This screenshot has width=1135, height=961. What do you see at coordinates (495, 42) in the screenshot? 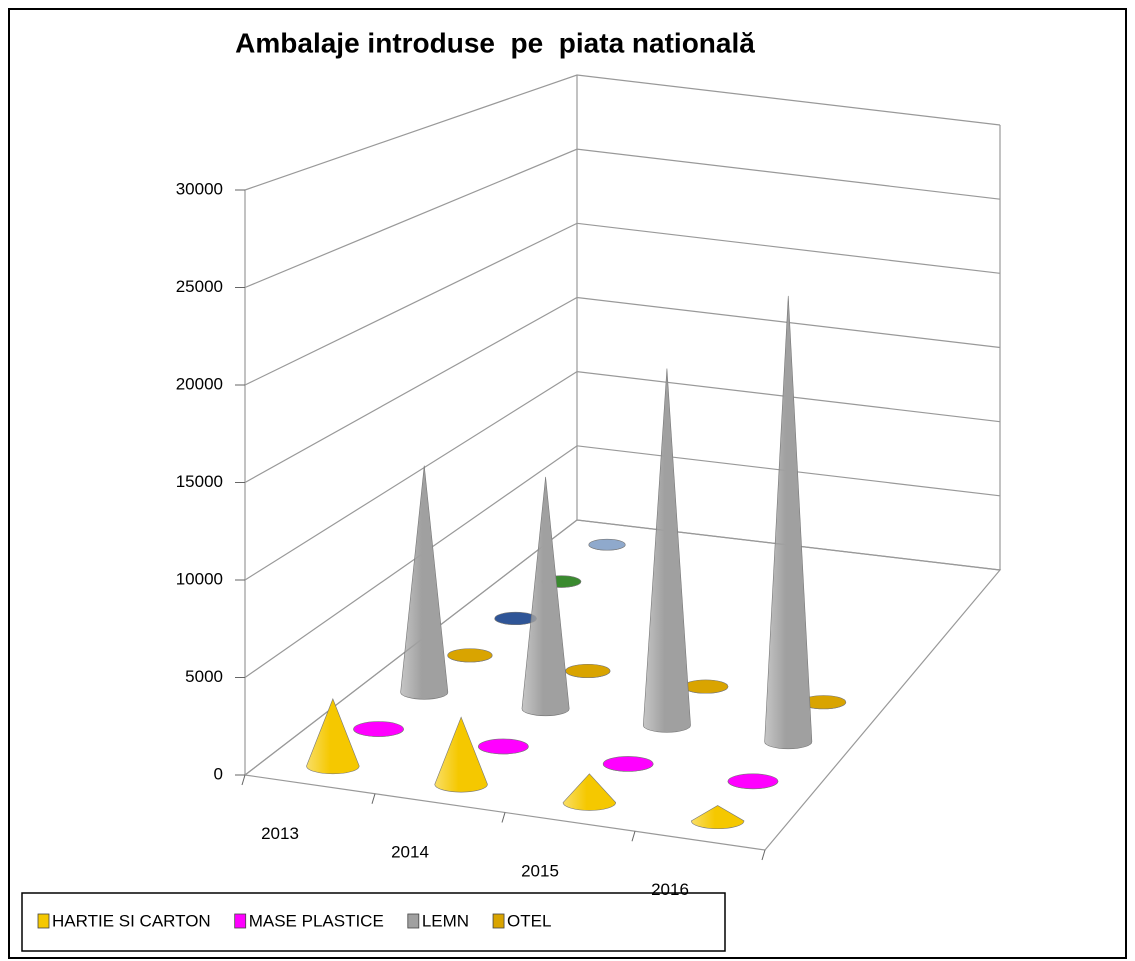
I see `chart-title: Ambalaje introduse pe piata natională` at bounding box center [495, 42].